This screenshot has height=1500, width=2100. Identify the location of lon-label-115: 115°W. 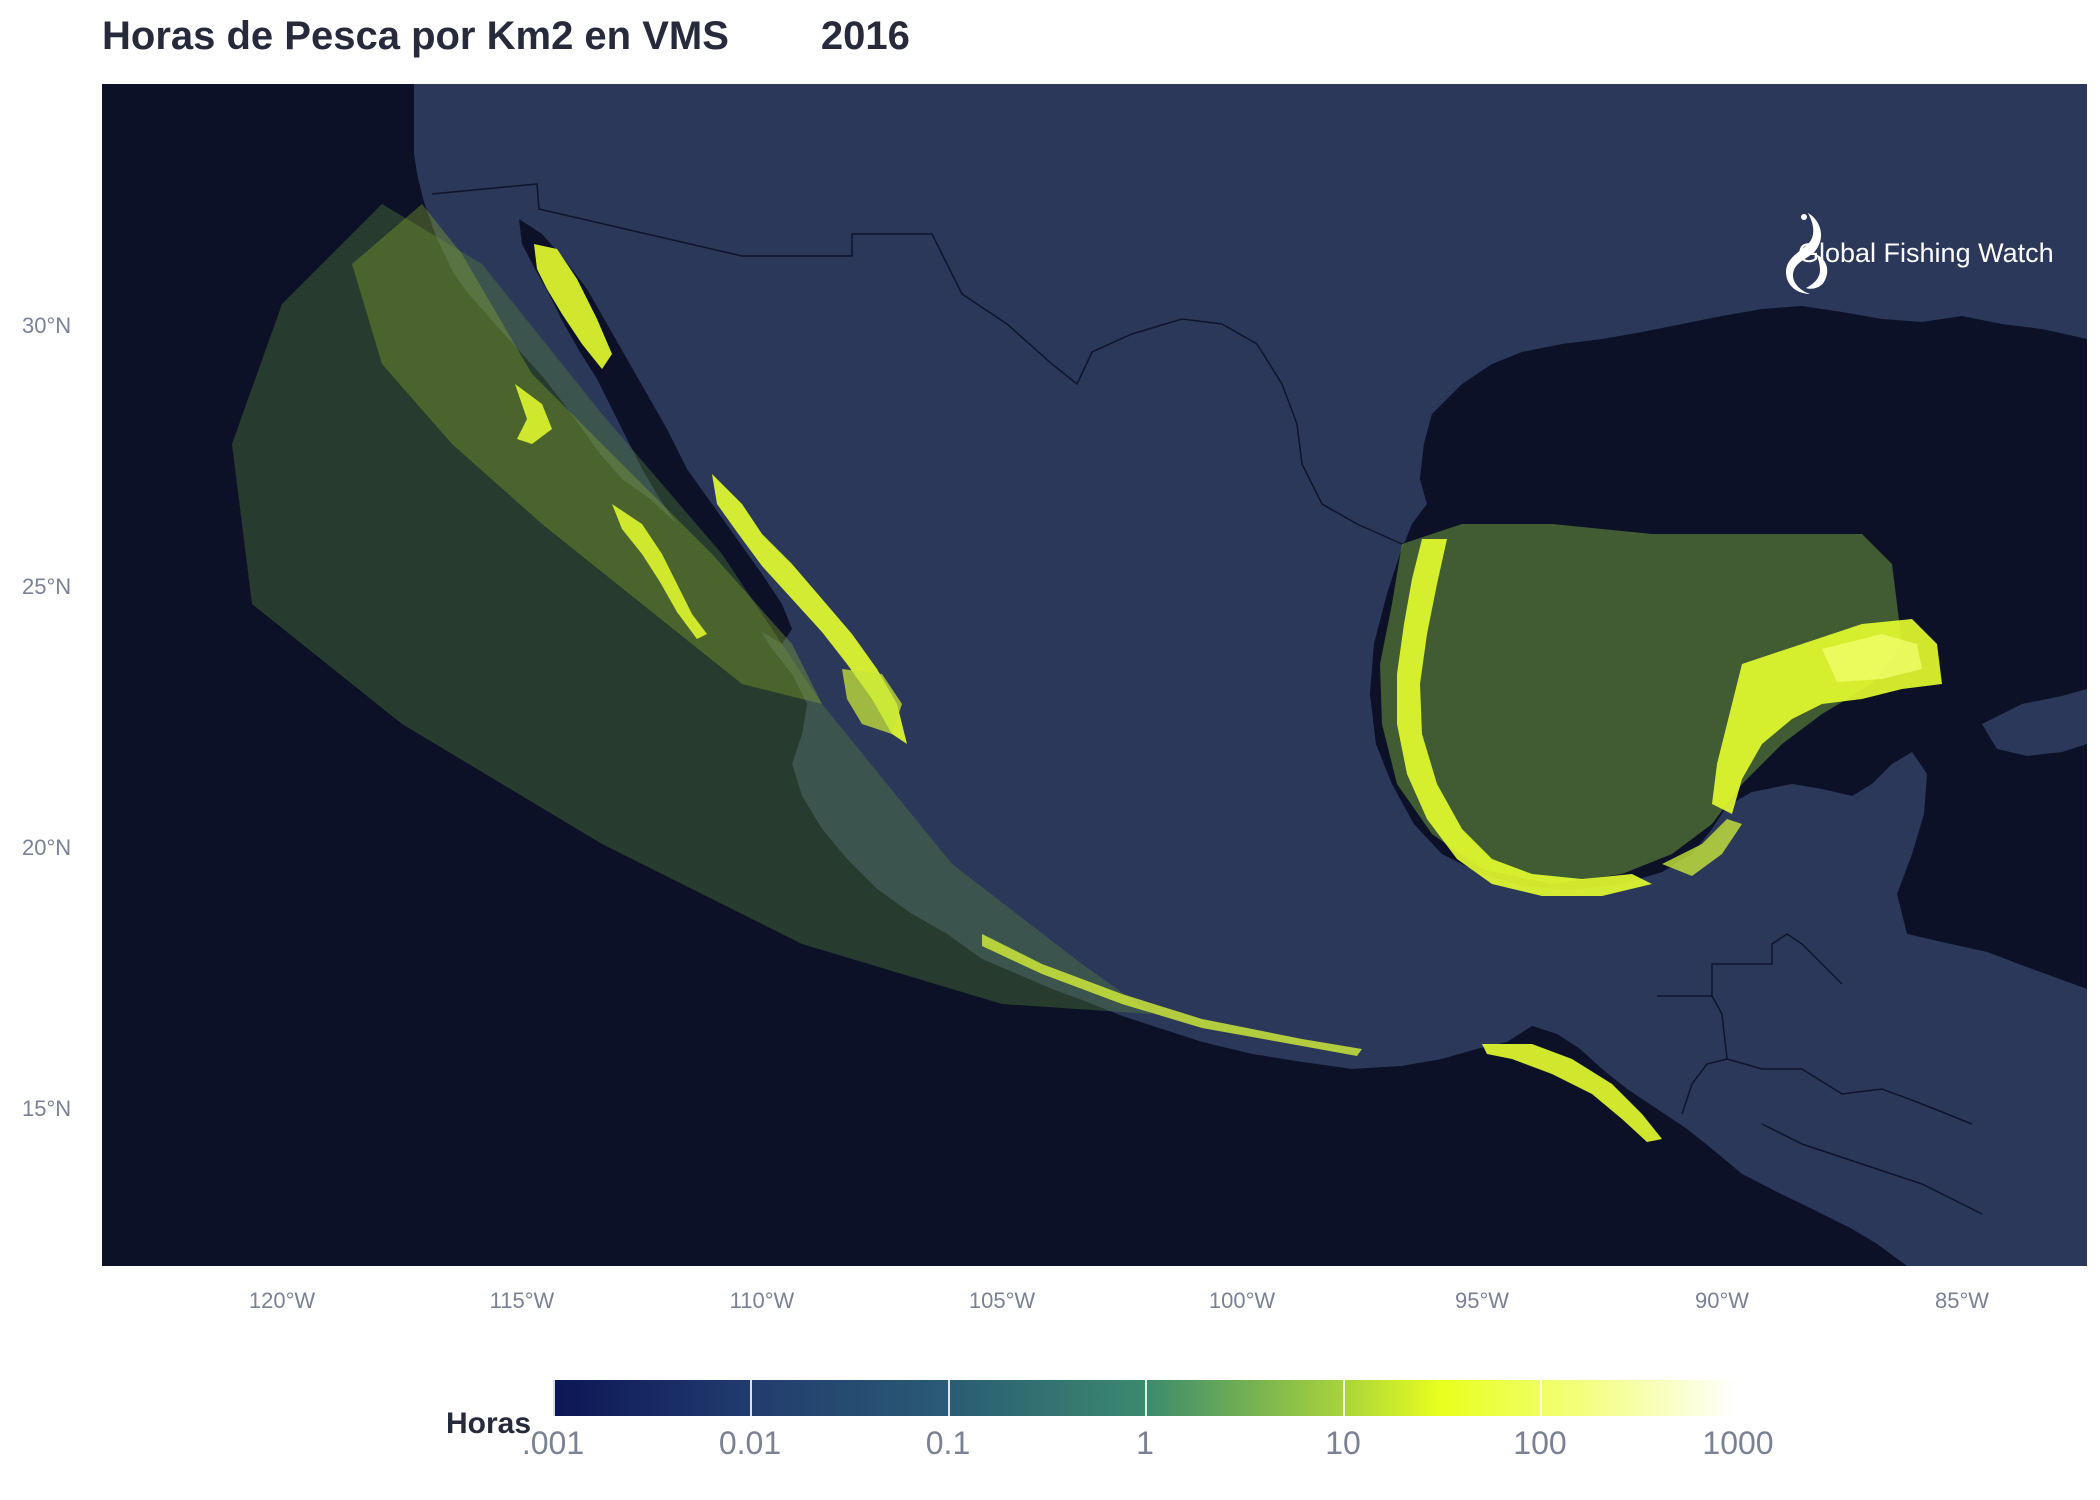
(522, 1300).